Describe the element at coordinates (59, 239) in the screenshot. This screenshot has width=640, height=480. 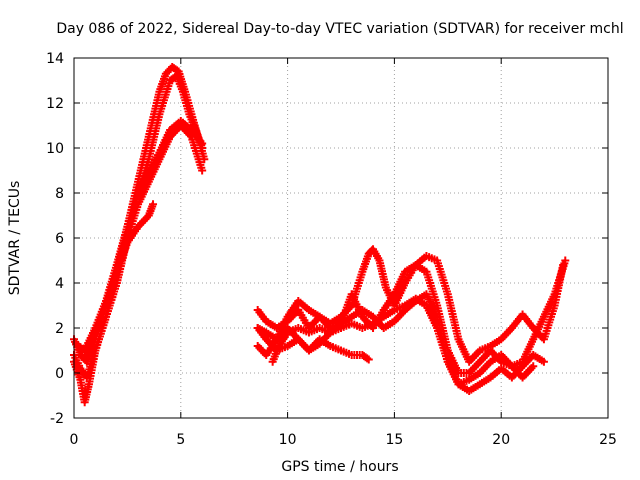
I see `y-tick-label: 6` at that location.